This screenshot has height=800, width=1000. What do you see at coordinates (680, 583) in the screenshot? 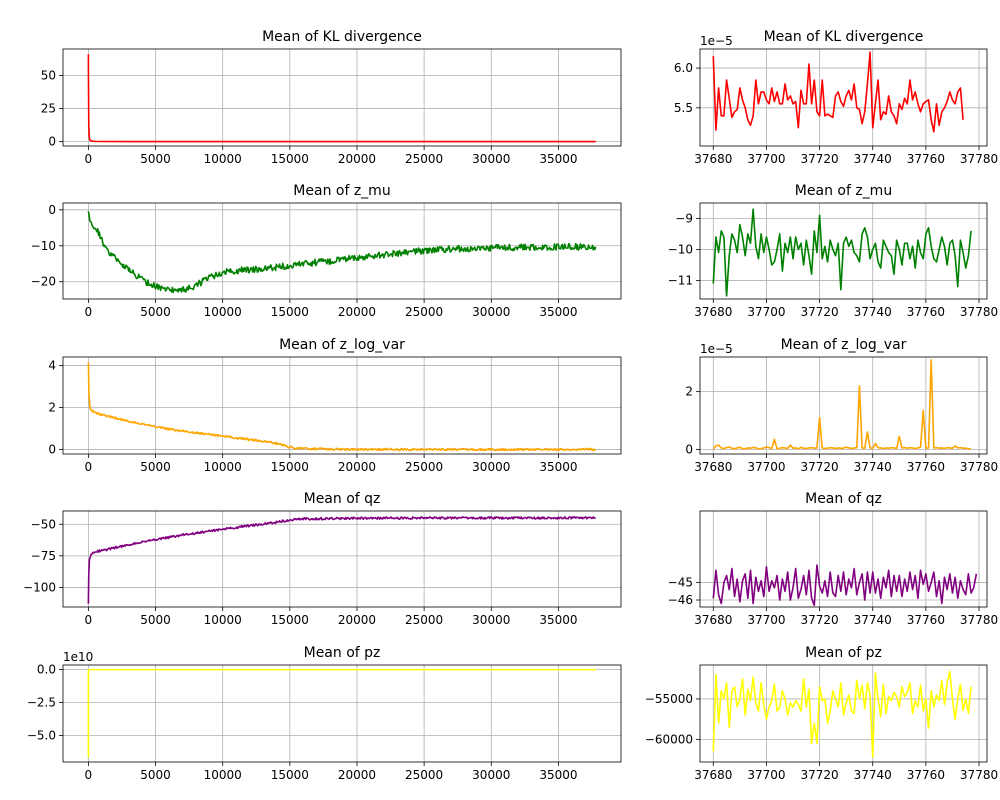
I see `y-tick-label: −45` at bounding box center [680, 583].